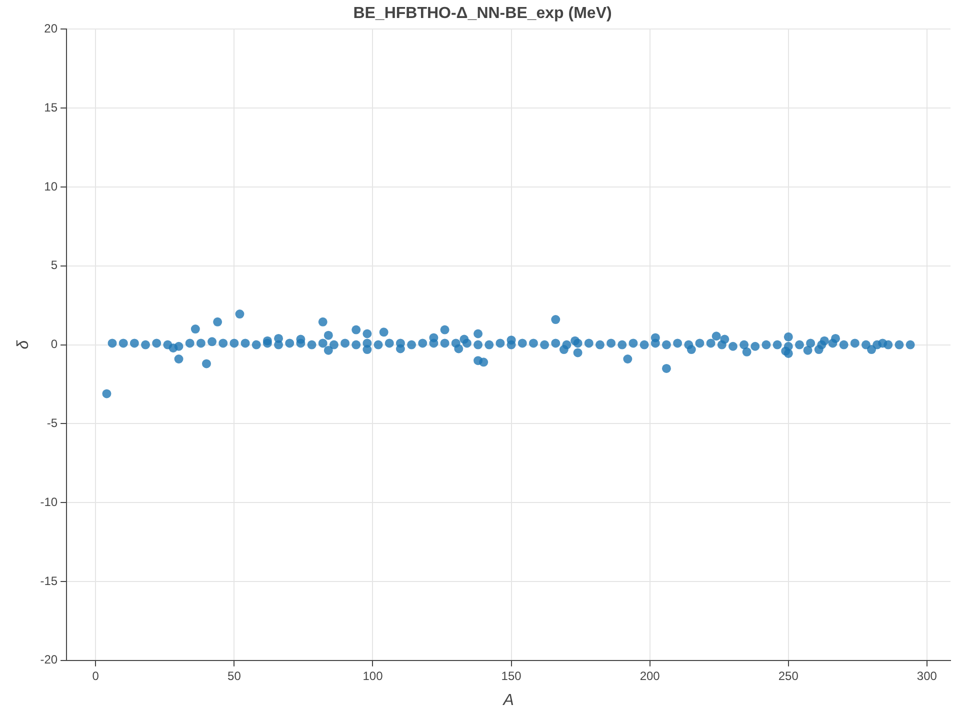  What do you see at coordinates (235, 675) in the screenshot?
I see `x-tick-label: 50` at bounding box center [235, 675].